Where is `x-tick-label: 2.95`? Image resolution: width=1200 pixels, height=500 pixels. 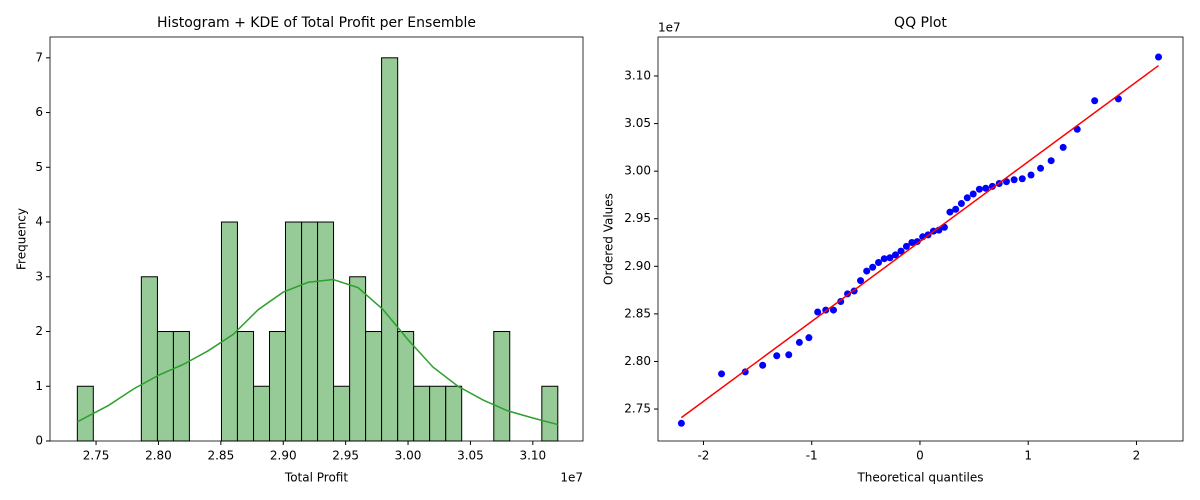
x-tick-label: 2.95 is located at coordinates (345, 456).